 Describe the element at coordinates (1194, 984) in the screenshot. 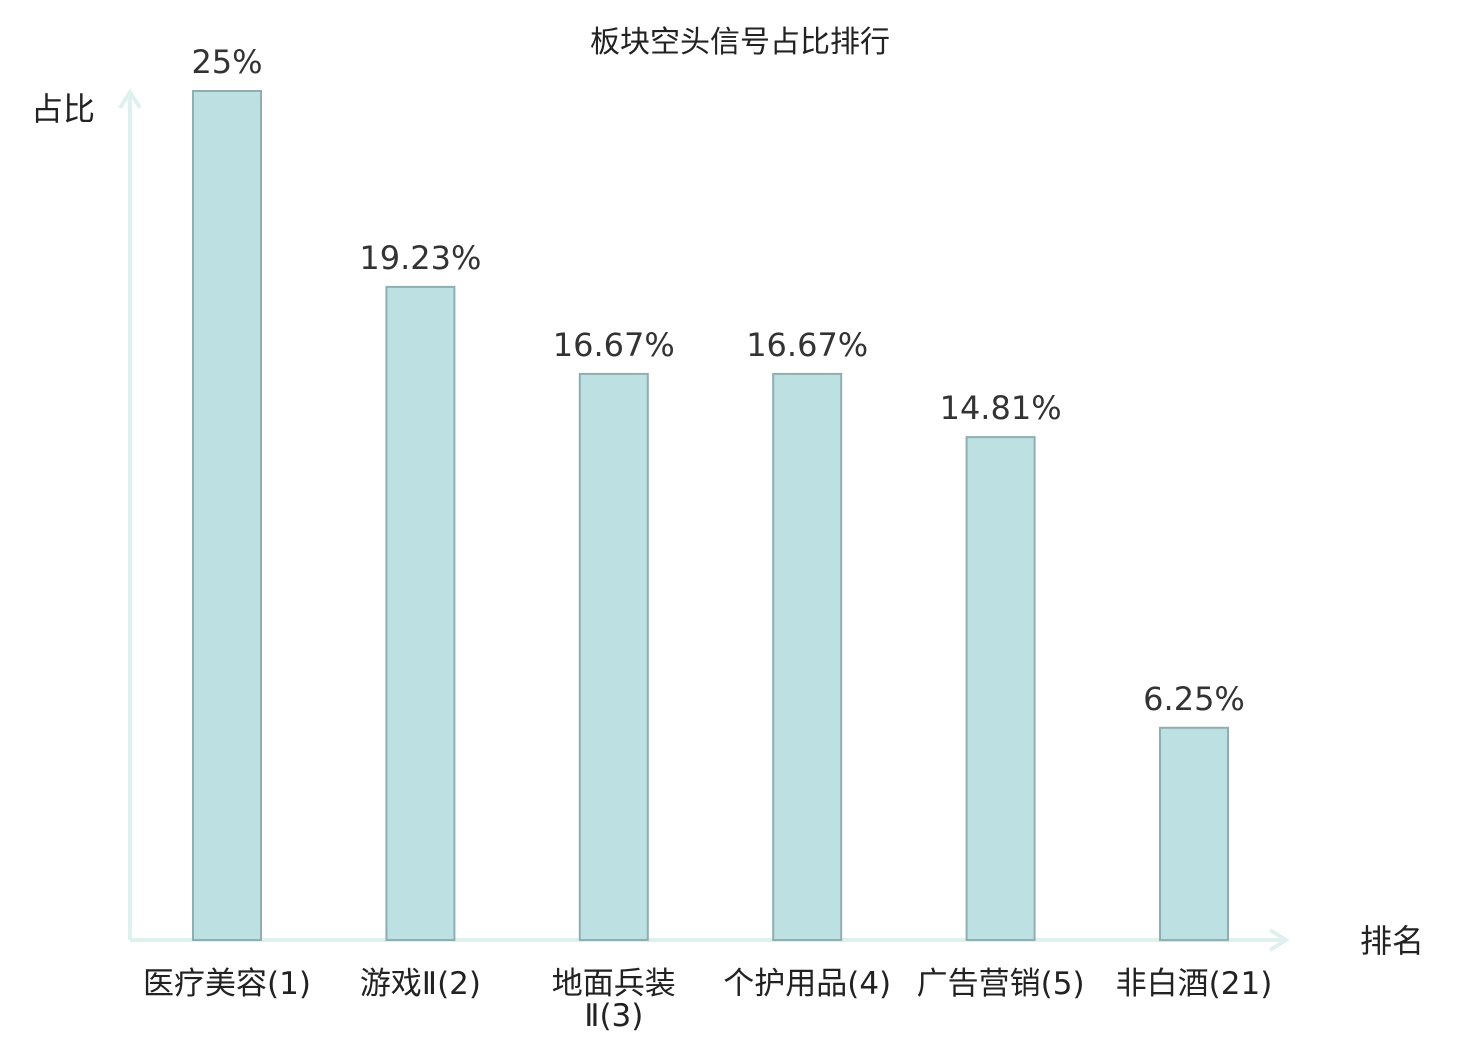

I see `category-label-6: 非白酒(21)` at that location.